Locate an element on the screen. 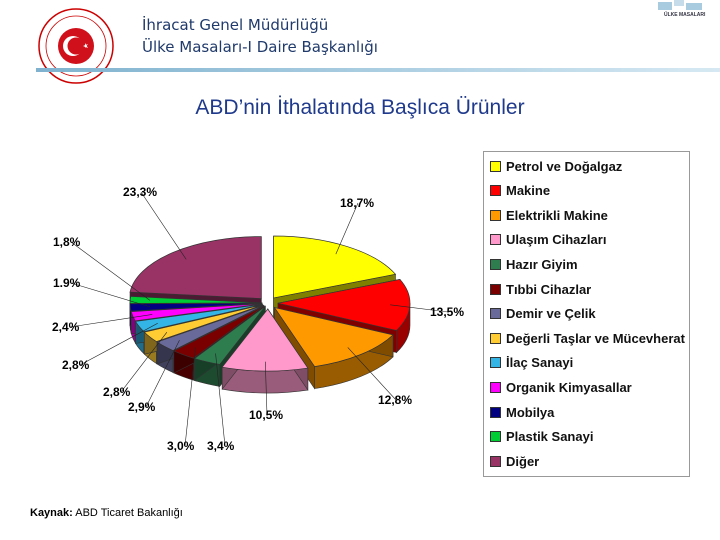  source-note: Kaynak: ABD Ticaret Bakanlığı is located at coordinates (106, 513).